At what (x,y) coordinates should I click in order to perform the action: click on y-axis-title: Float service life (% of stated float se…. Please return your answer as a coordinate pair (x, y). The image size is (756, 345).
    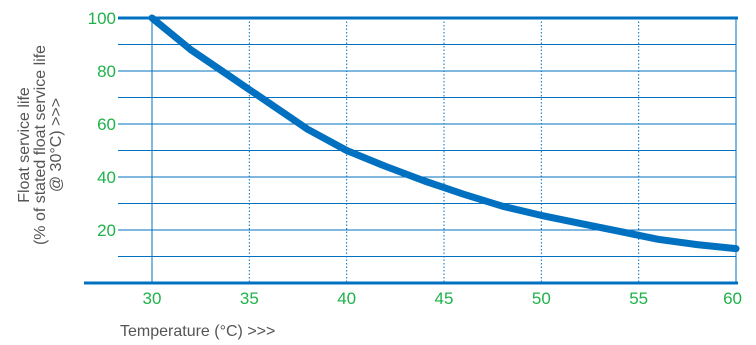
    Looking at the image, I should click on (40, 145).